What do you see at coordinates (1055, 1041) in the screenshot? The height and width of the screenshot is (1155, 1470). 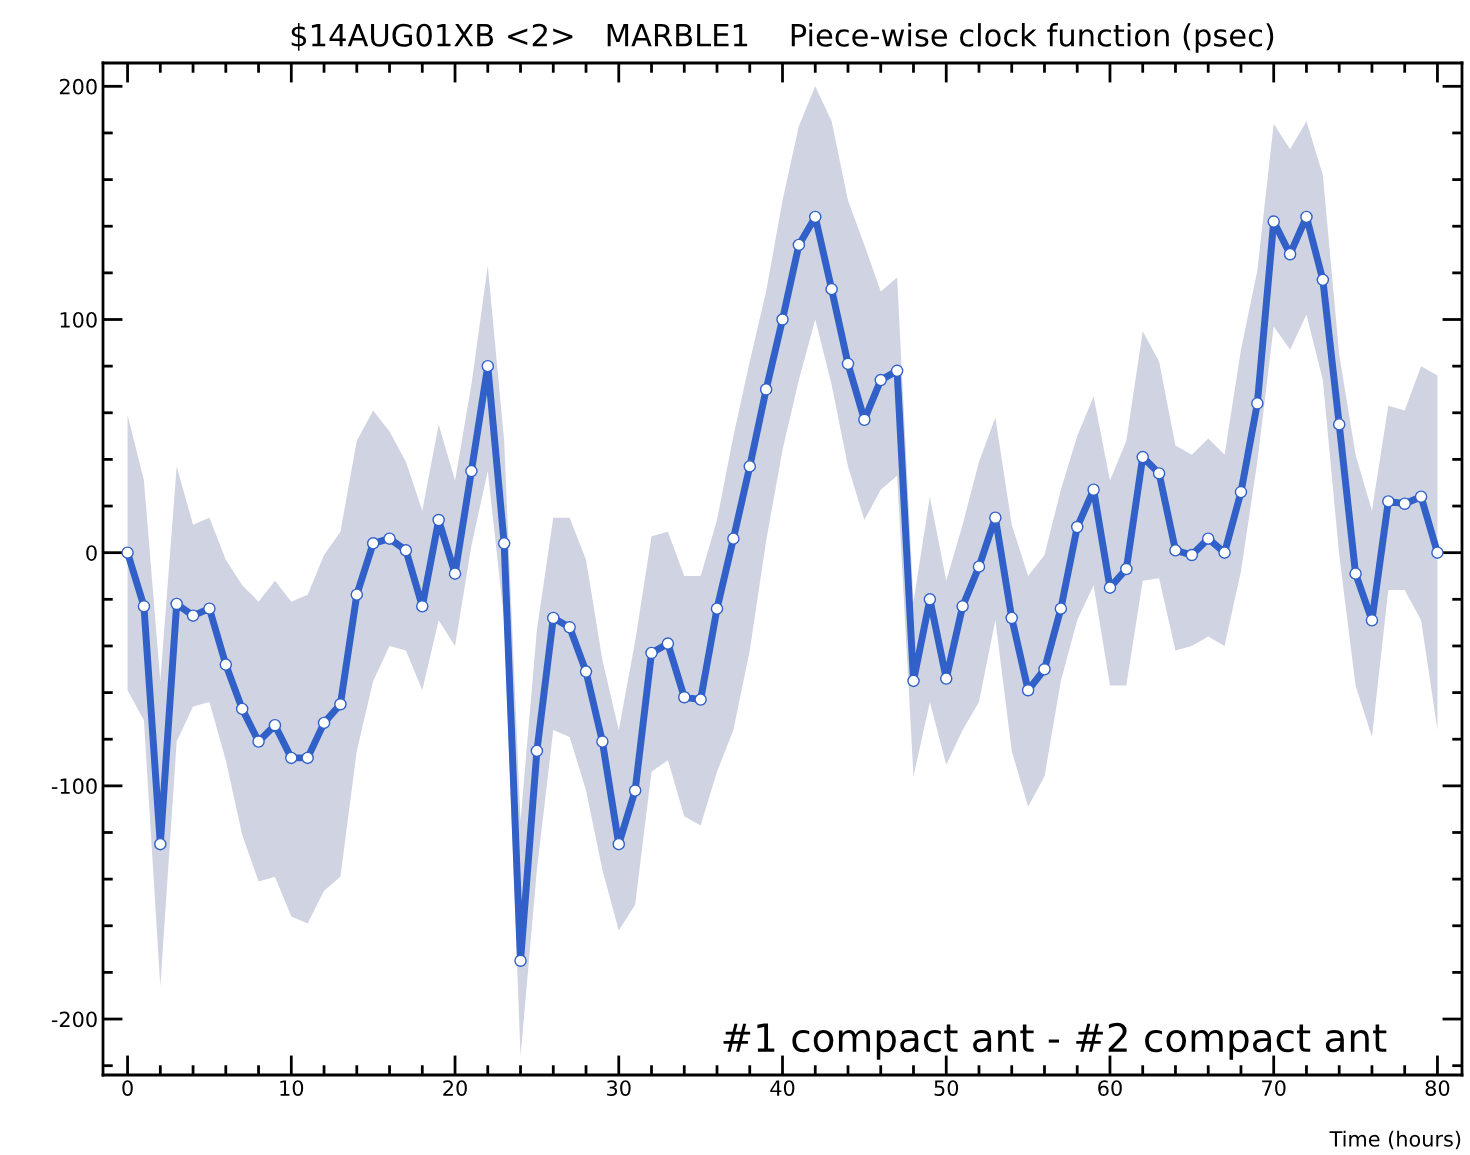 I see `annotation: #1 compact ant - #2 compact ant` at bounding box center [1055, 1041].